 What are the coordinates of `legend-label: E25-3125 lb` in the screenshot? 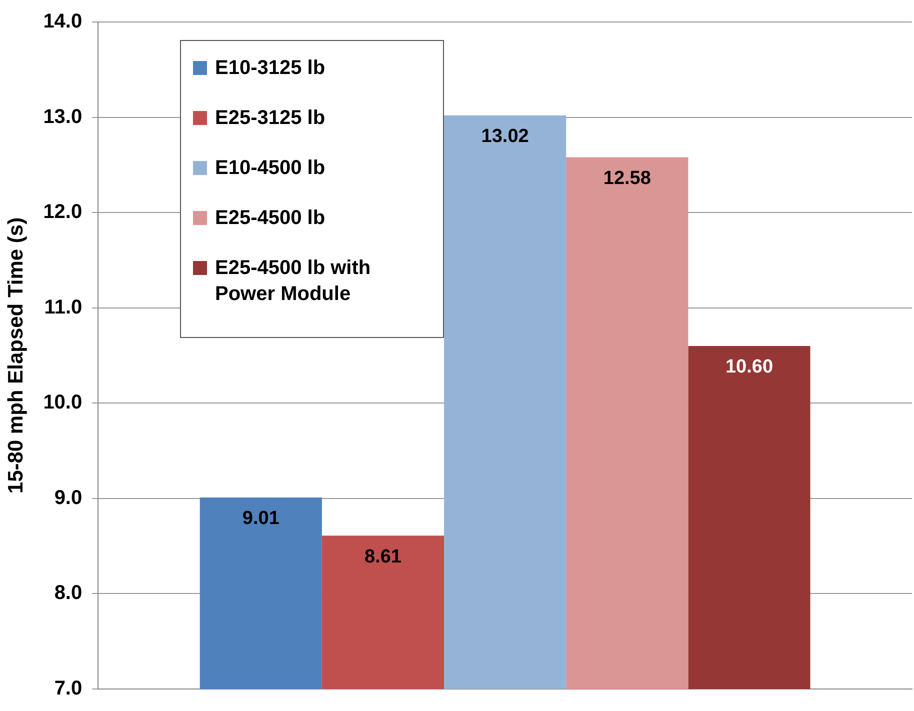 It's located at (270, 118).